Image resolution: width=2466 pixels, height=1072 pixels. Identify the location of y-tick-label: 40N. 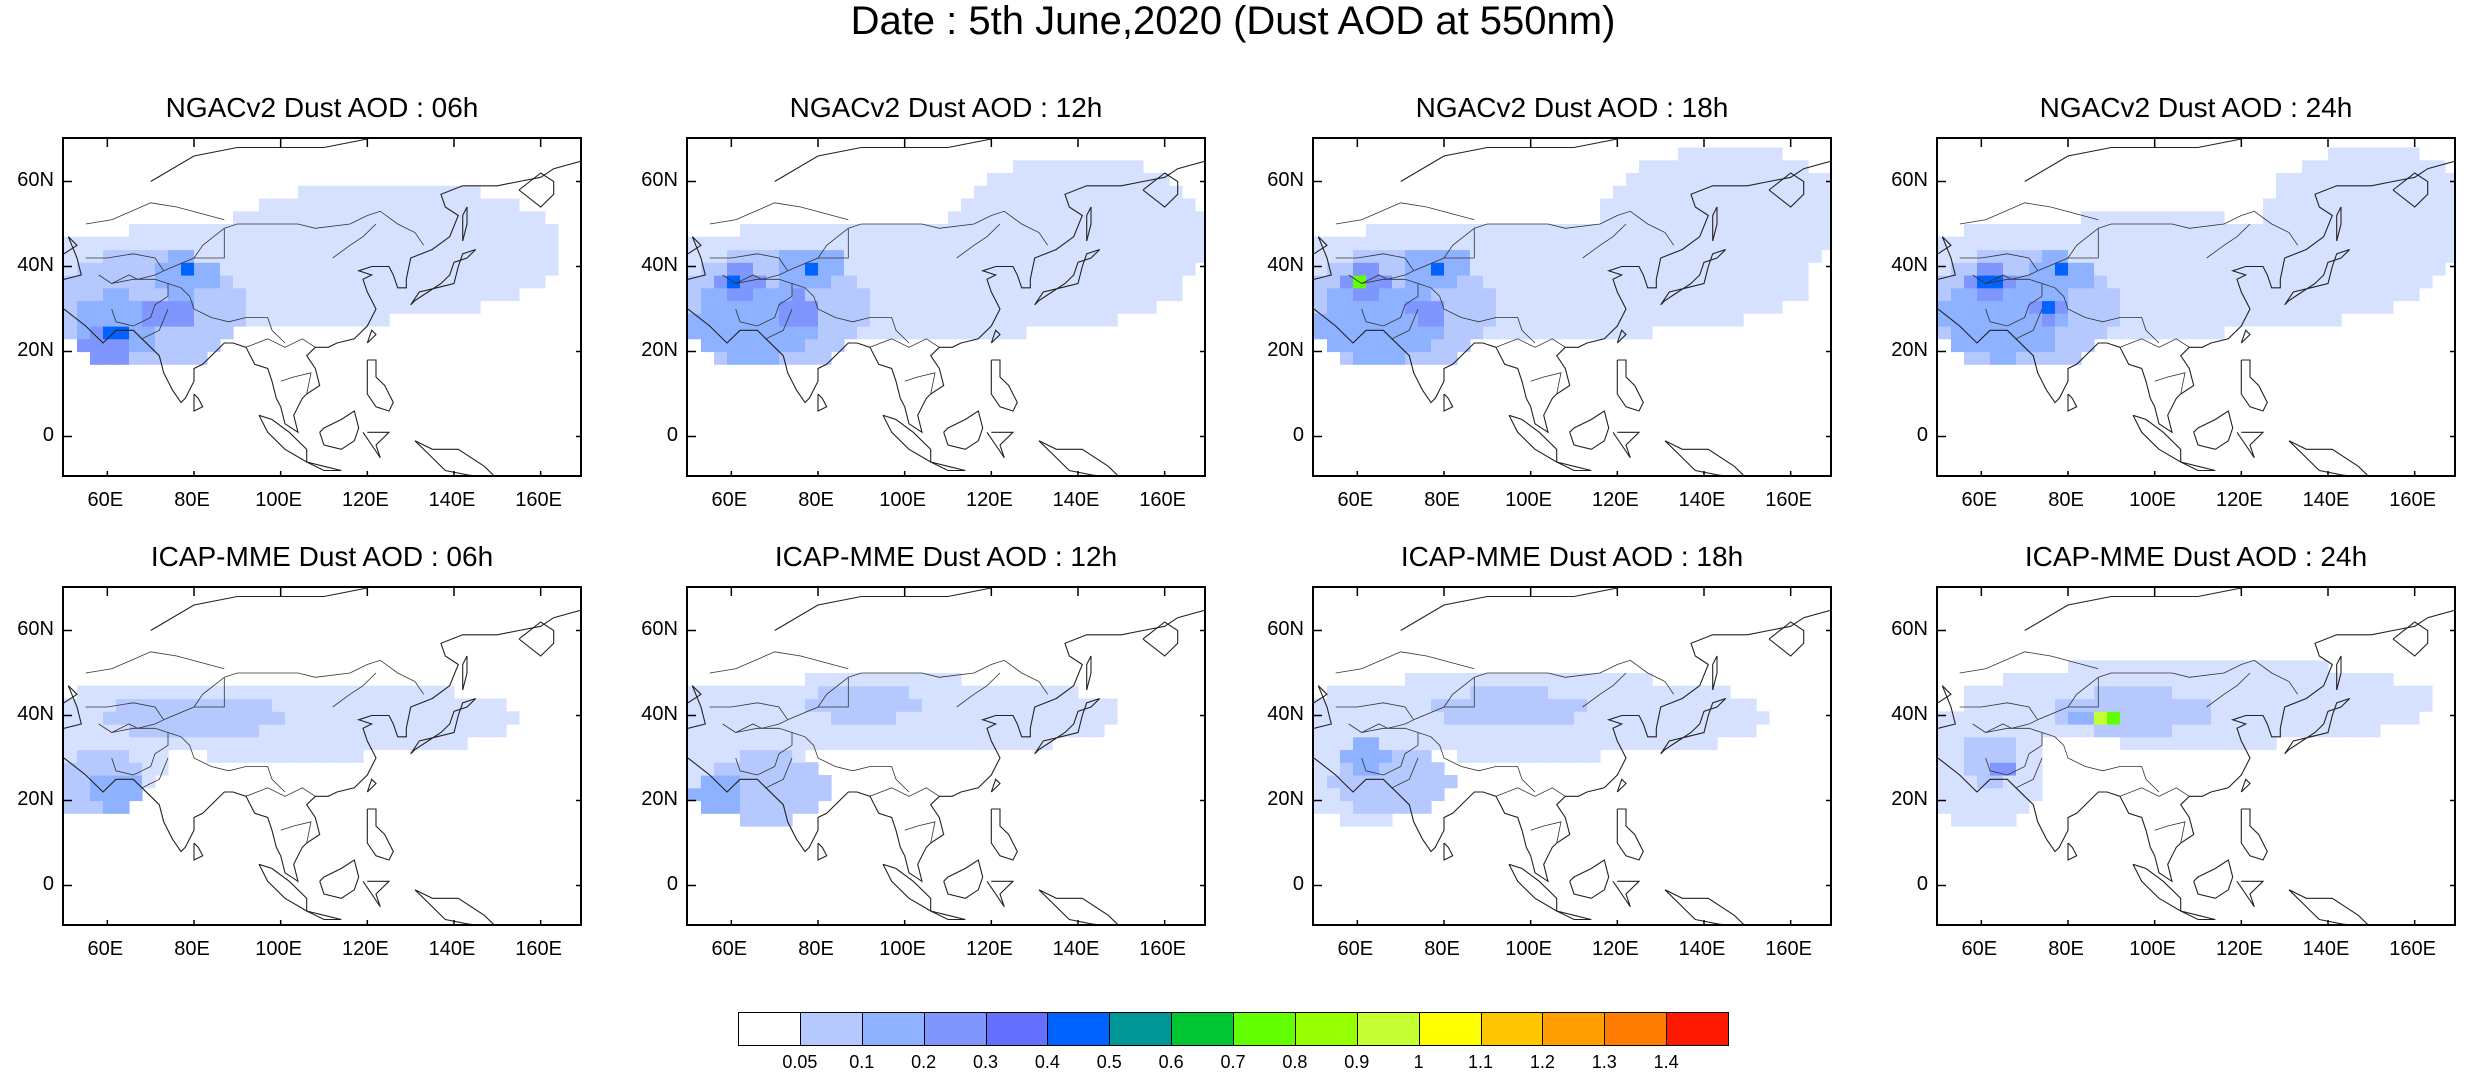
(1909, 264).